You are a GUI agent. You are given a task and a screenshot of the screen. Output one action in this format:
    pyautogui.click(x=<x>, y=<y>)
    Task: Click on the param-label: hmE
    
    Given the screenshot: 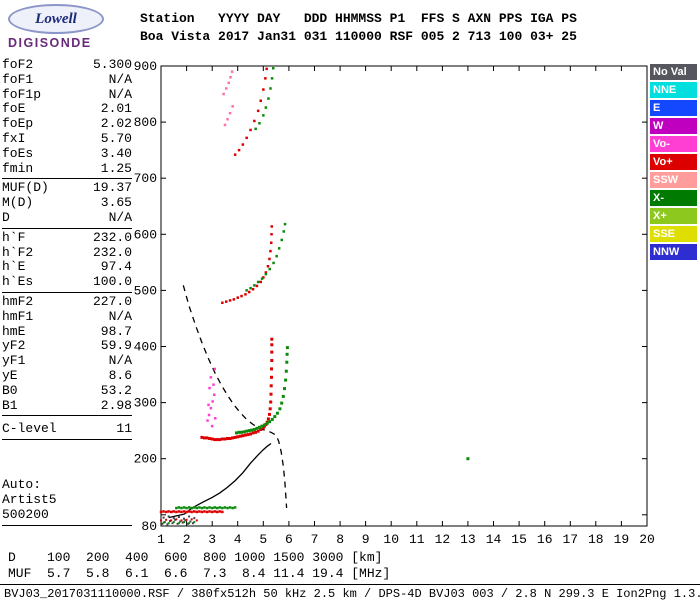 What is the action you would take?
    pyautogui.click(x=14, y=331)
    